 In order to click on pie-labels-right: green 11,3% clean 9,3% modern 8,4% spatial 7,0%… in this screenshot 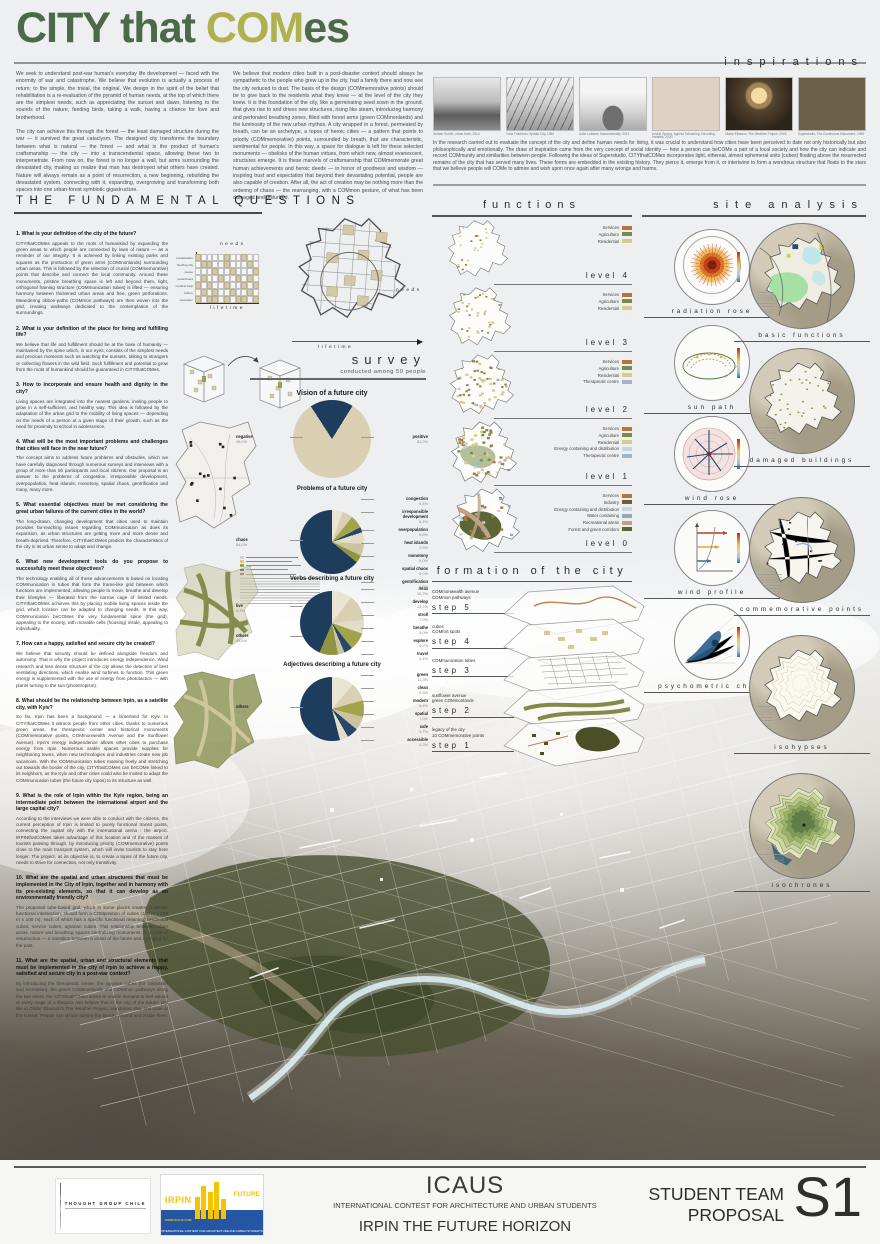, I will do `click(394, 709)`.